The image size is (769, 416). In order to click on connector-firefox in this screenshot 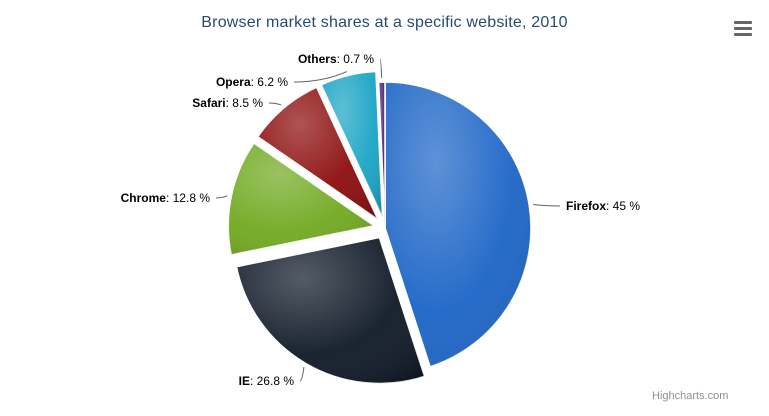, I will do `click(547, 205)`.